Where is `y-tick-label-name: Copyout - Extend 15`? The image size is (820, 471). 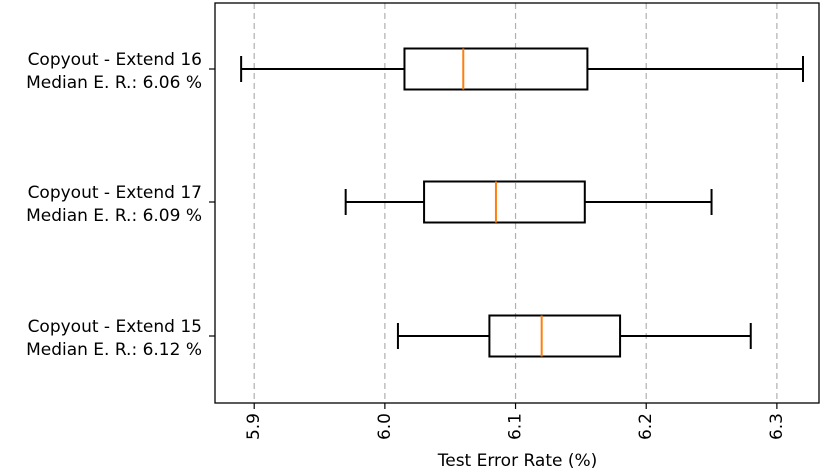 y-tick-label-name: Copyout - Extend 15 is located at coordinates (115, 327).